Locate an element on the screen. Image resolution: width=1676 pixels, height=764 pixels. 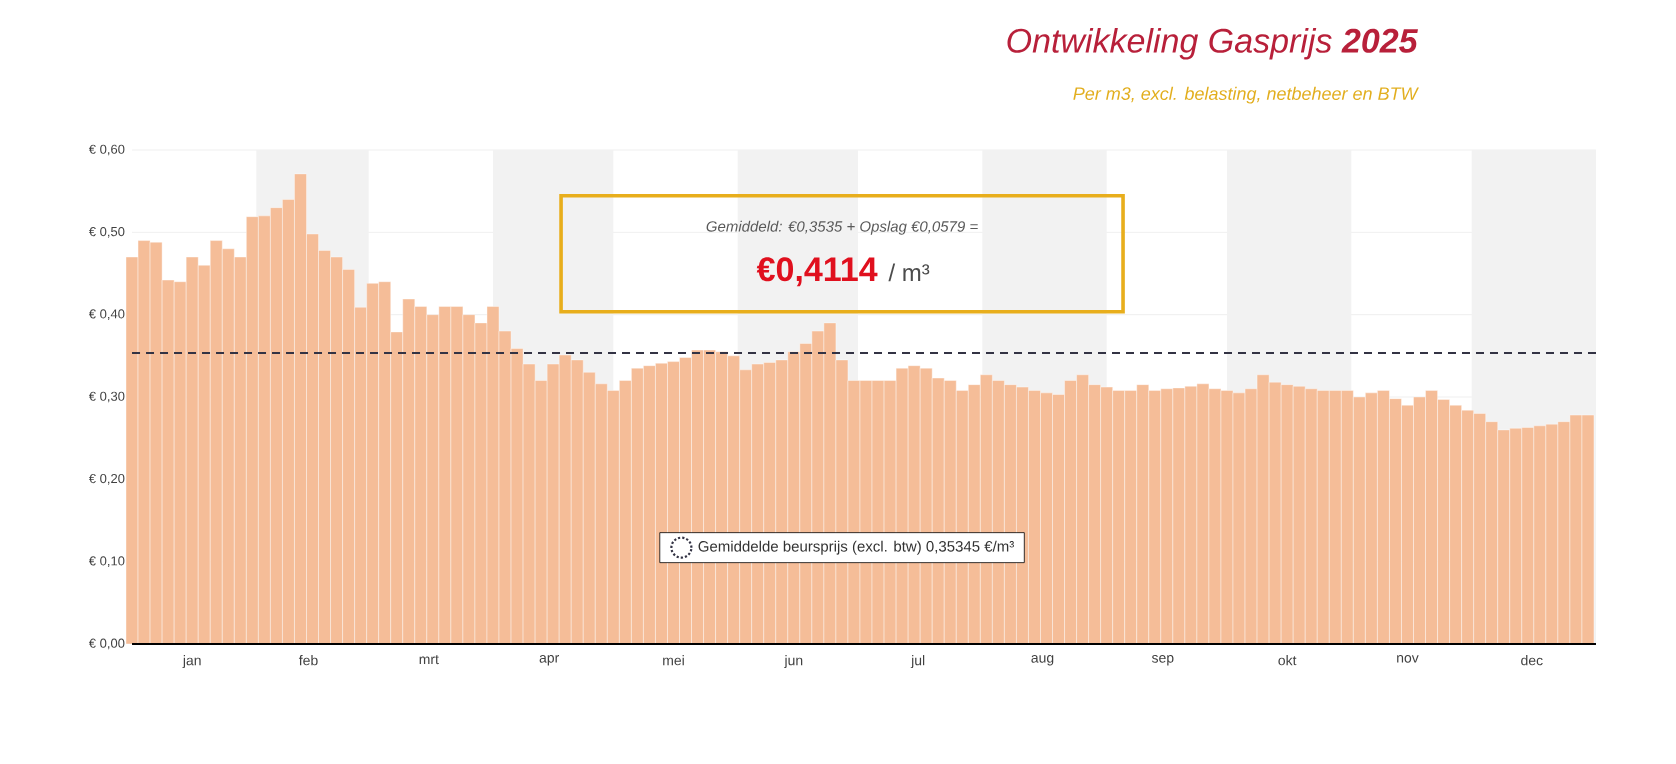
chart-subtitle: Per m3, excl. belasting, netbeheer en BTW is located at coordinates (1246, 95).